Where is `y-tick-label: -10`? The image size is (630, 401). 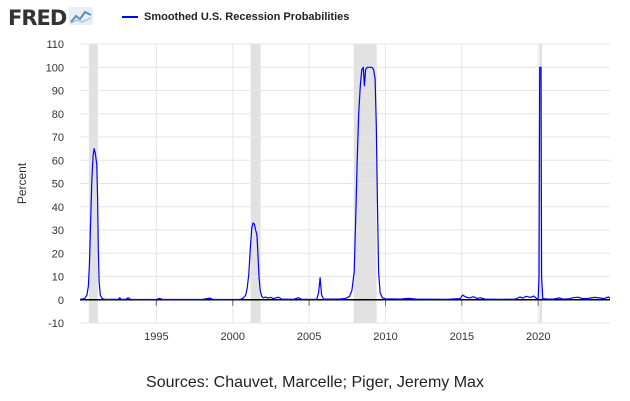 y-tick-label: -10 is located at coordinates (56, 324).